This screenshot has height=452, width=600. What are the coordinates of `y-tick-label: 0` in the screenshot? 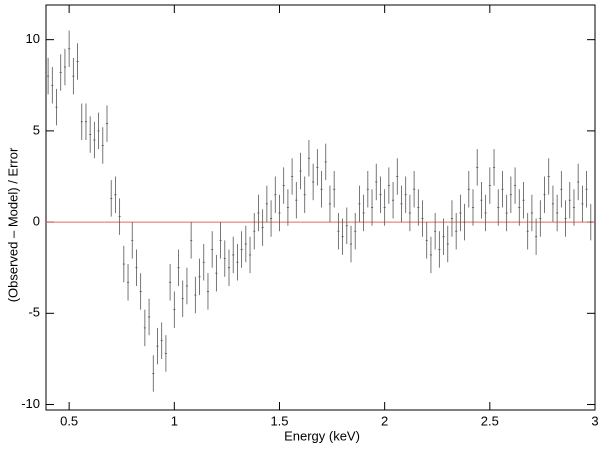 It's located at (36, 221).